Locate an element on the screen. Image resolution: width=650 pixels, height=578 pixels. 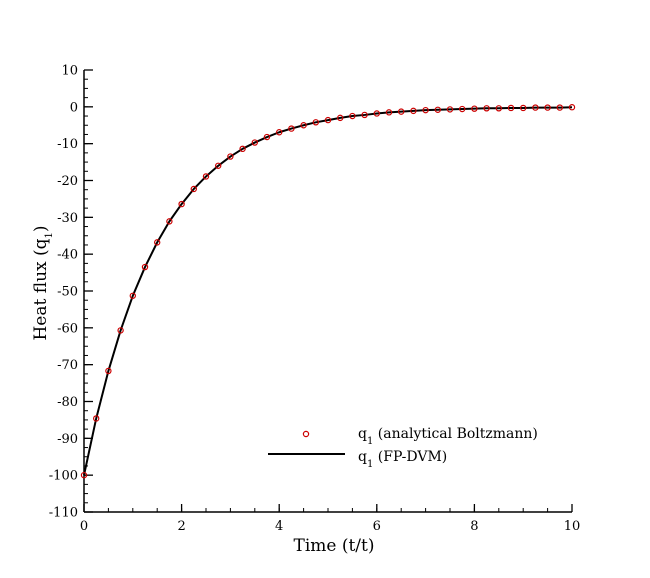
y-tick-label: -80 is located at coordinates (67, 402).